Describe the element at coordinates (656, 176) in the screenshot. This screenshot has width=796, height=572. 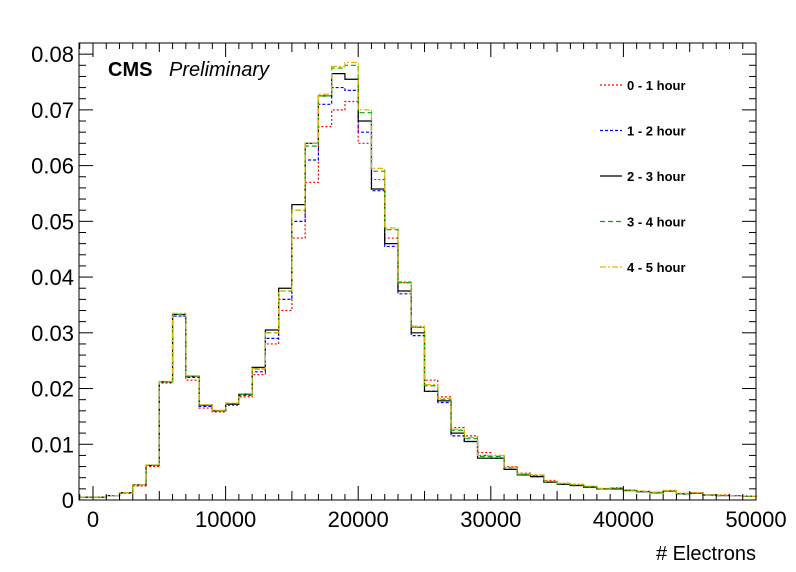
I see `legend-label: 2 - 3 hour` at that location.